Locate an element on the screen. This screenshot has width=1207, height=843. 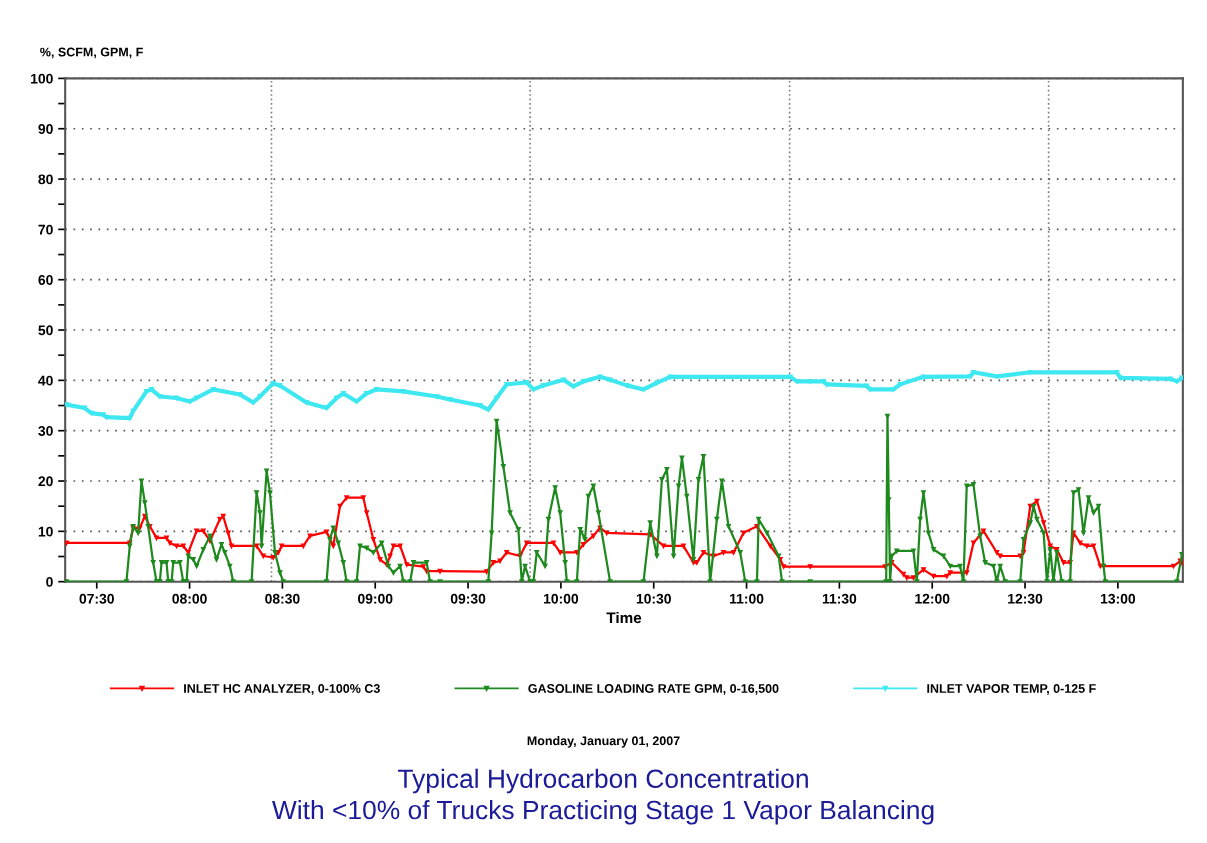
y-tick-label: 10 is located at coordinates (45, 531).